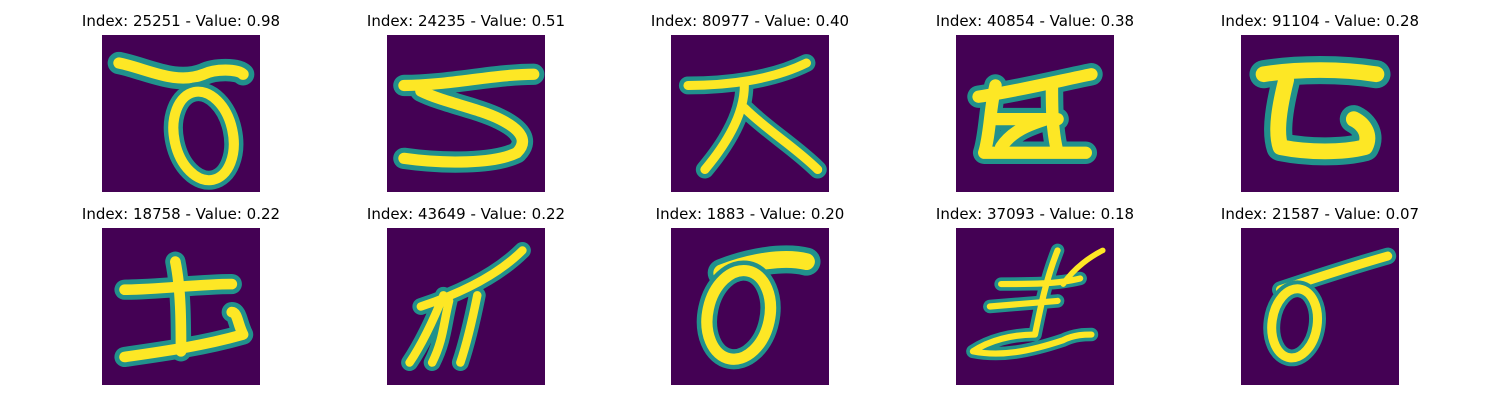 This screenshot has height=400, width=1500. I want to click on panel-8: Index: 1883 - Value: 0.20, so click(750, 295).